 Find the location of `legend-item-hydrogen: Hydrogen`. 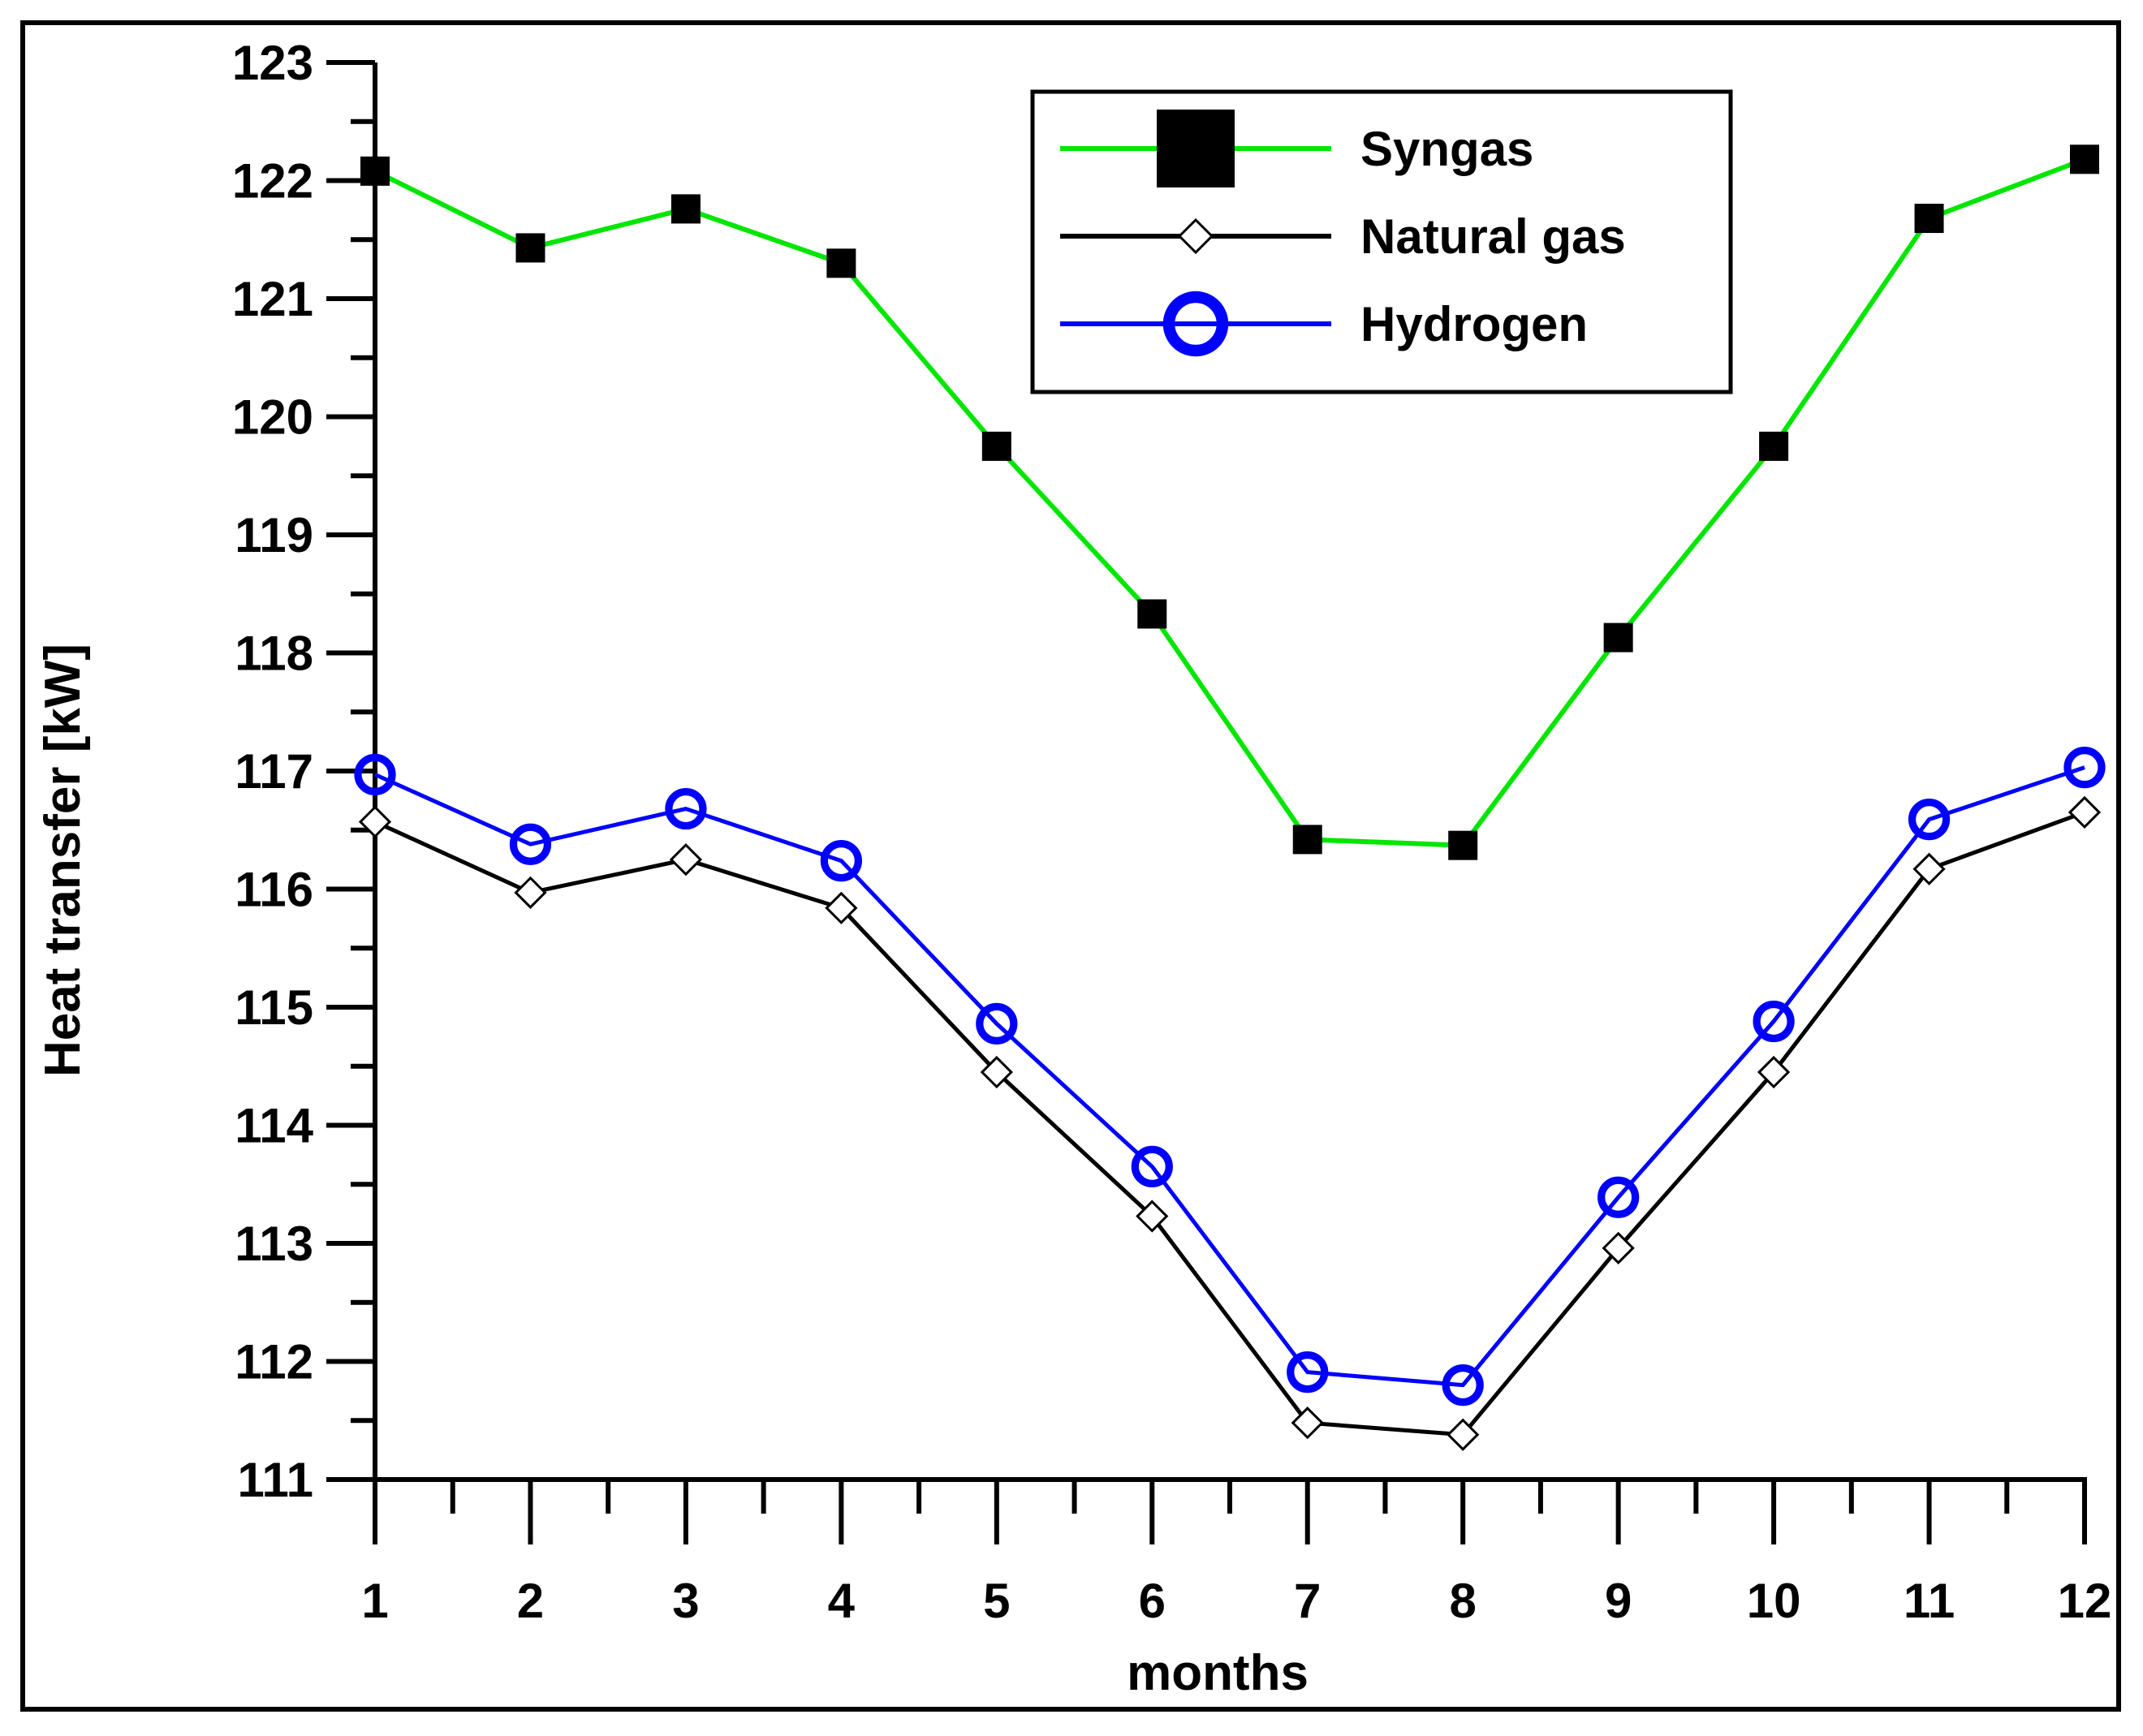

legend-item-hydrogen: Hydrogen is located at coordinates (1324, 324).